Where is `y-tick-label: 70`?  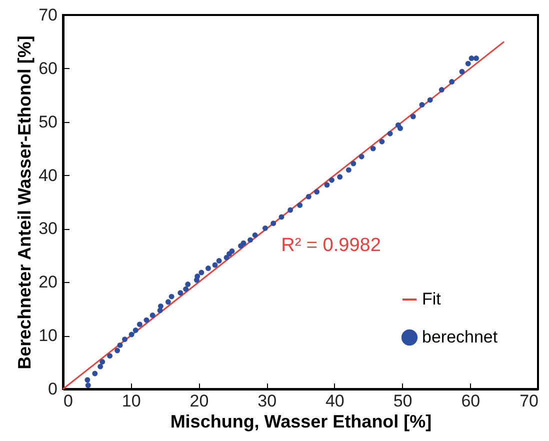 y-tick-label: 70 is located at coordinates (48, 15).